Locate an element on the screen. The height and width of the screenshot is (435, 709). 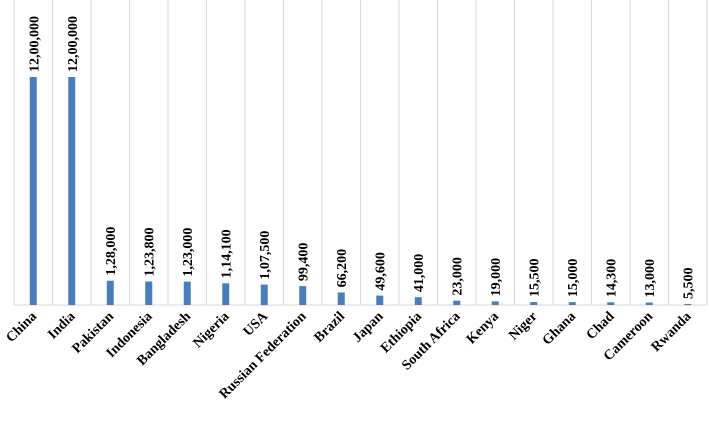
data-label: 13,000 is located at coordinates (650, 278).